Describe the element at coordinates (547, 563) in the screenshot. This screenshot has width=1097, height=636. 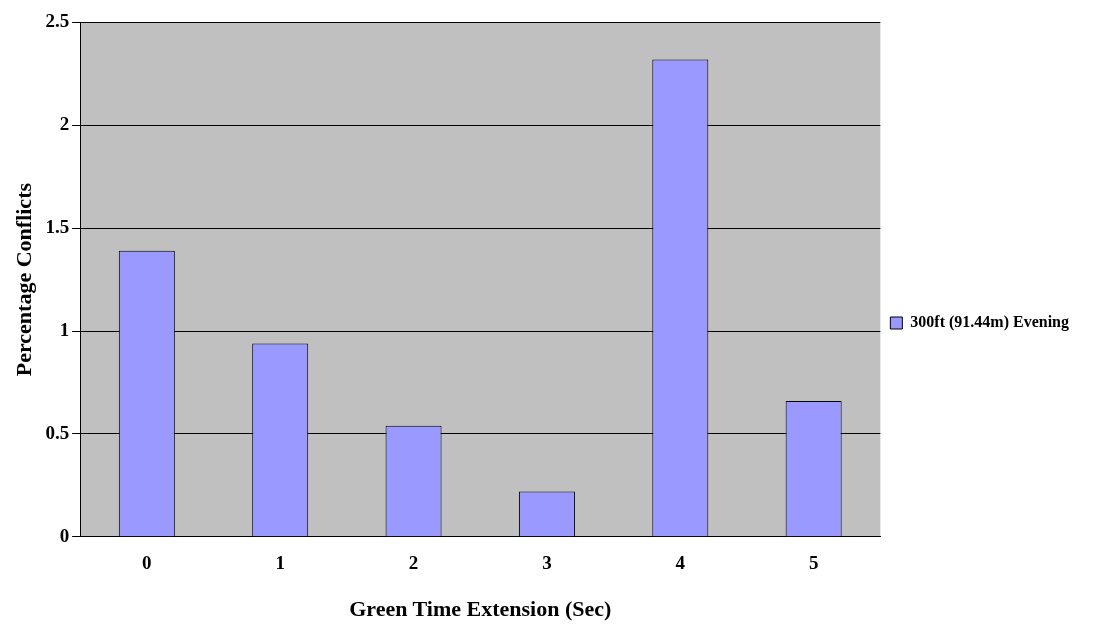
I see `x-tick-label: 3` at that location.